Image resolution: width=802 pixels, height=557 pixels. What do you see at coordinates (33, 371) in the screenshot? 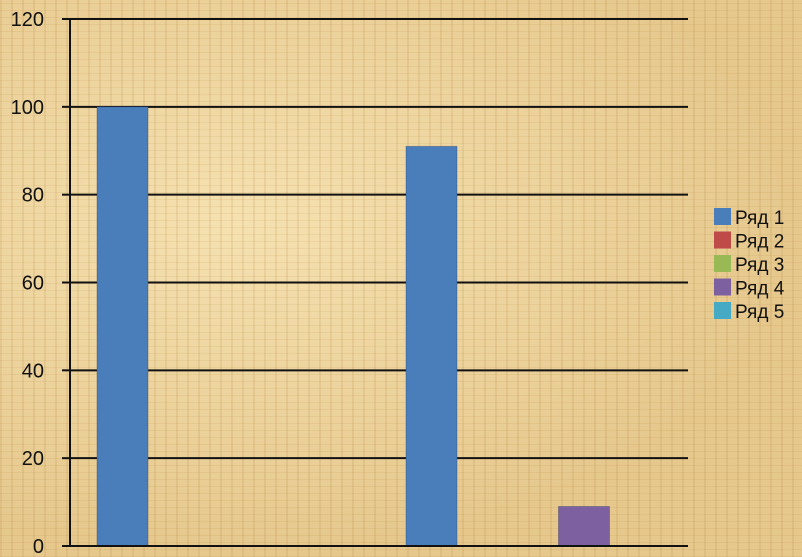
I see `y-tick-label: 40` at bounding box center [33, 371].